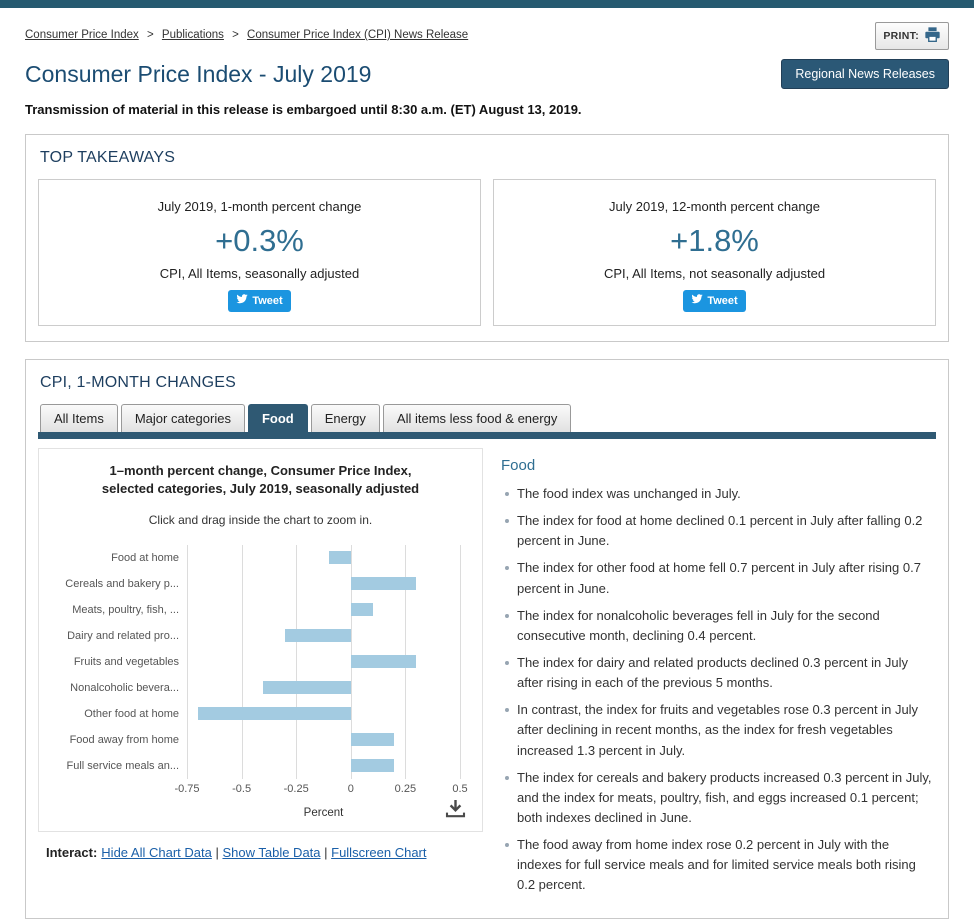  What do you see at coordinates (271, 853) in the screenshot?
I see `interact-link-show-table-data: Show Table Data` at bounding box center [271, 853].